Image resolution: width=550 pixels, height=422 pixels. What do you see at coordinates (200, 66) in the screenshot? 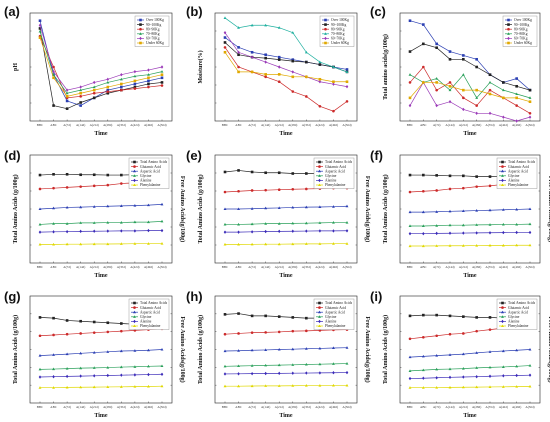
I see `y-axis-label: Moisture(%)` at bounding box center [200, 66].